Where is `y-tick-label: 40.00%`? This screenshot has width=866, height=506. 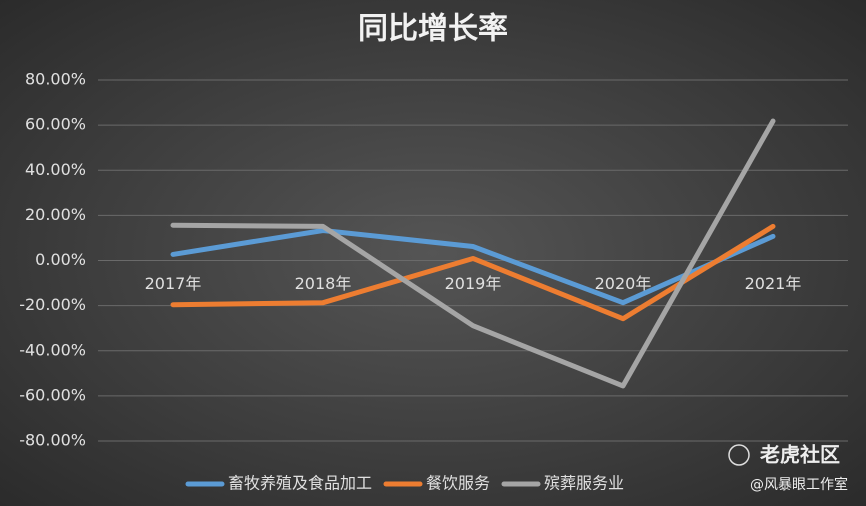 y-tick-label: 40.00% is located at coordinates (55, 169).